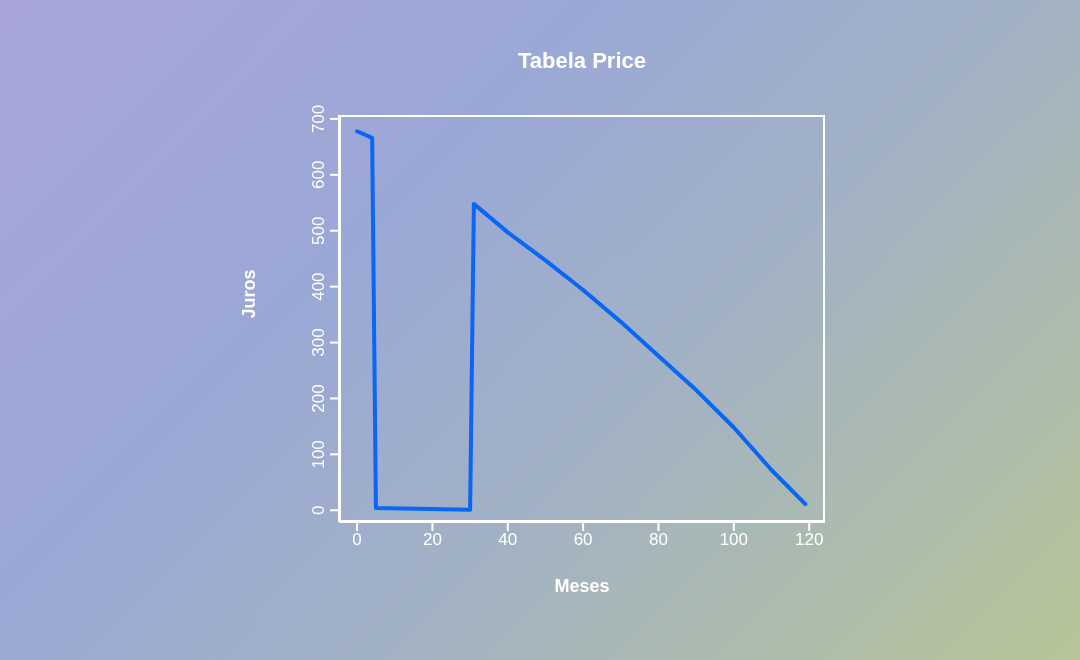  What do you see at coordinates (583, 540) in the screenshot?
I see `x-tick-label: 60` at bounding box center [583, 540].